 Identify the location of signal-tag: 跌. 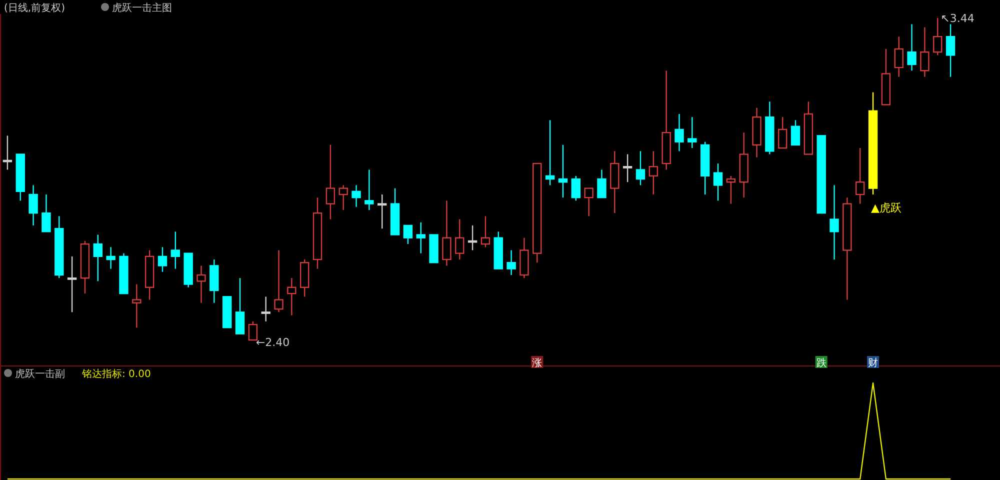
(821, 362).